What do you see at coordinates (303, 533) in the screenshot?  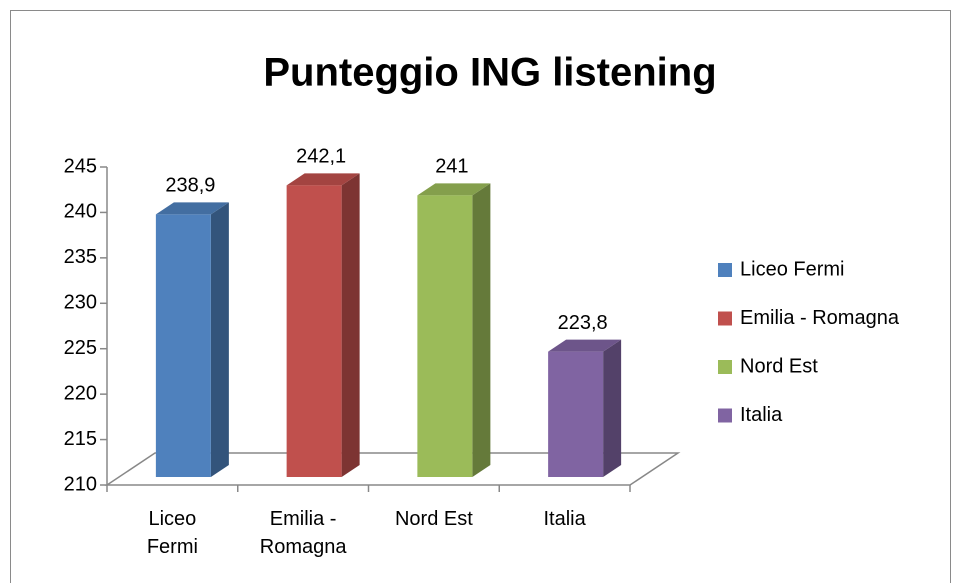 I see `x-tick-label: Emilia - Romagna` at bounding box center [303, 533].